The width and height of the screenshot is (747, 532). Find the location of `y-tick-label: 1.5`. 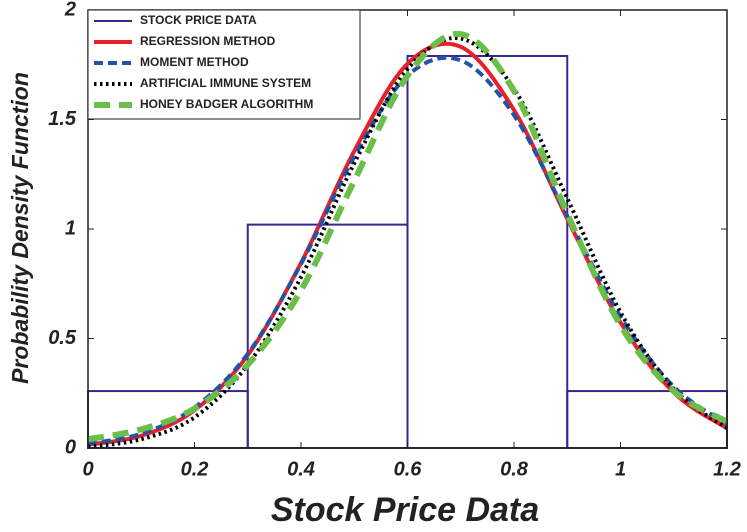

y-tick-label: 1.5 is located at coordinates (62, 119).